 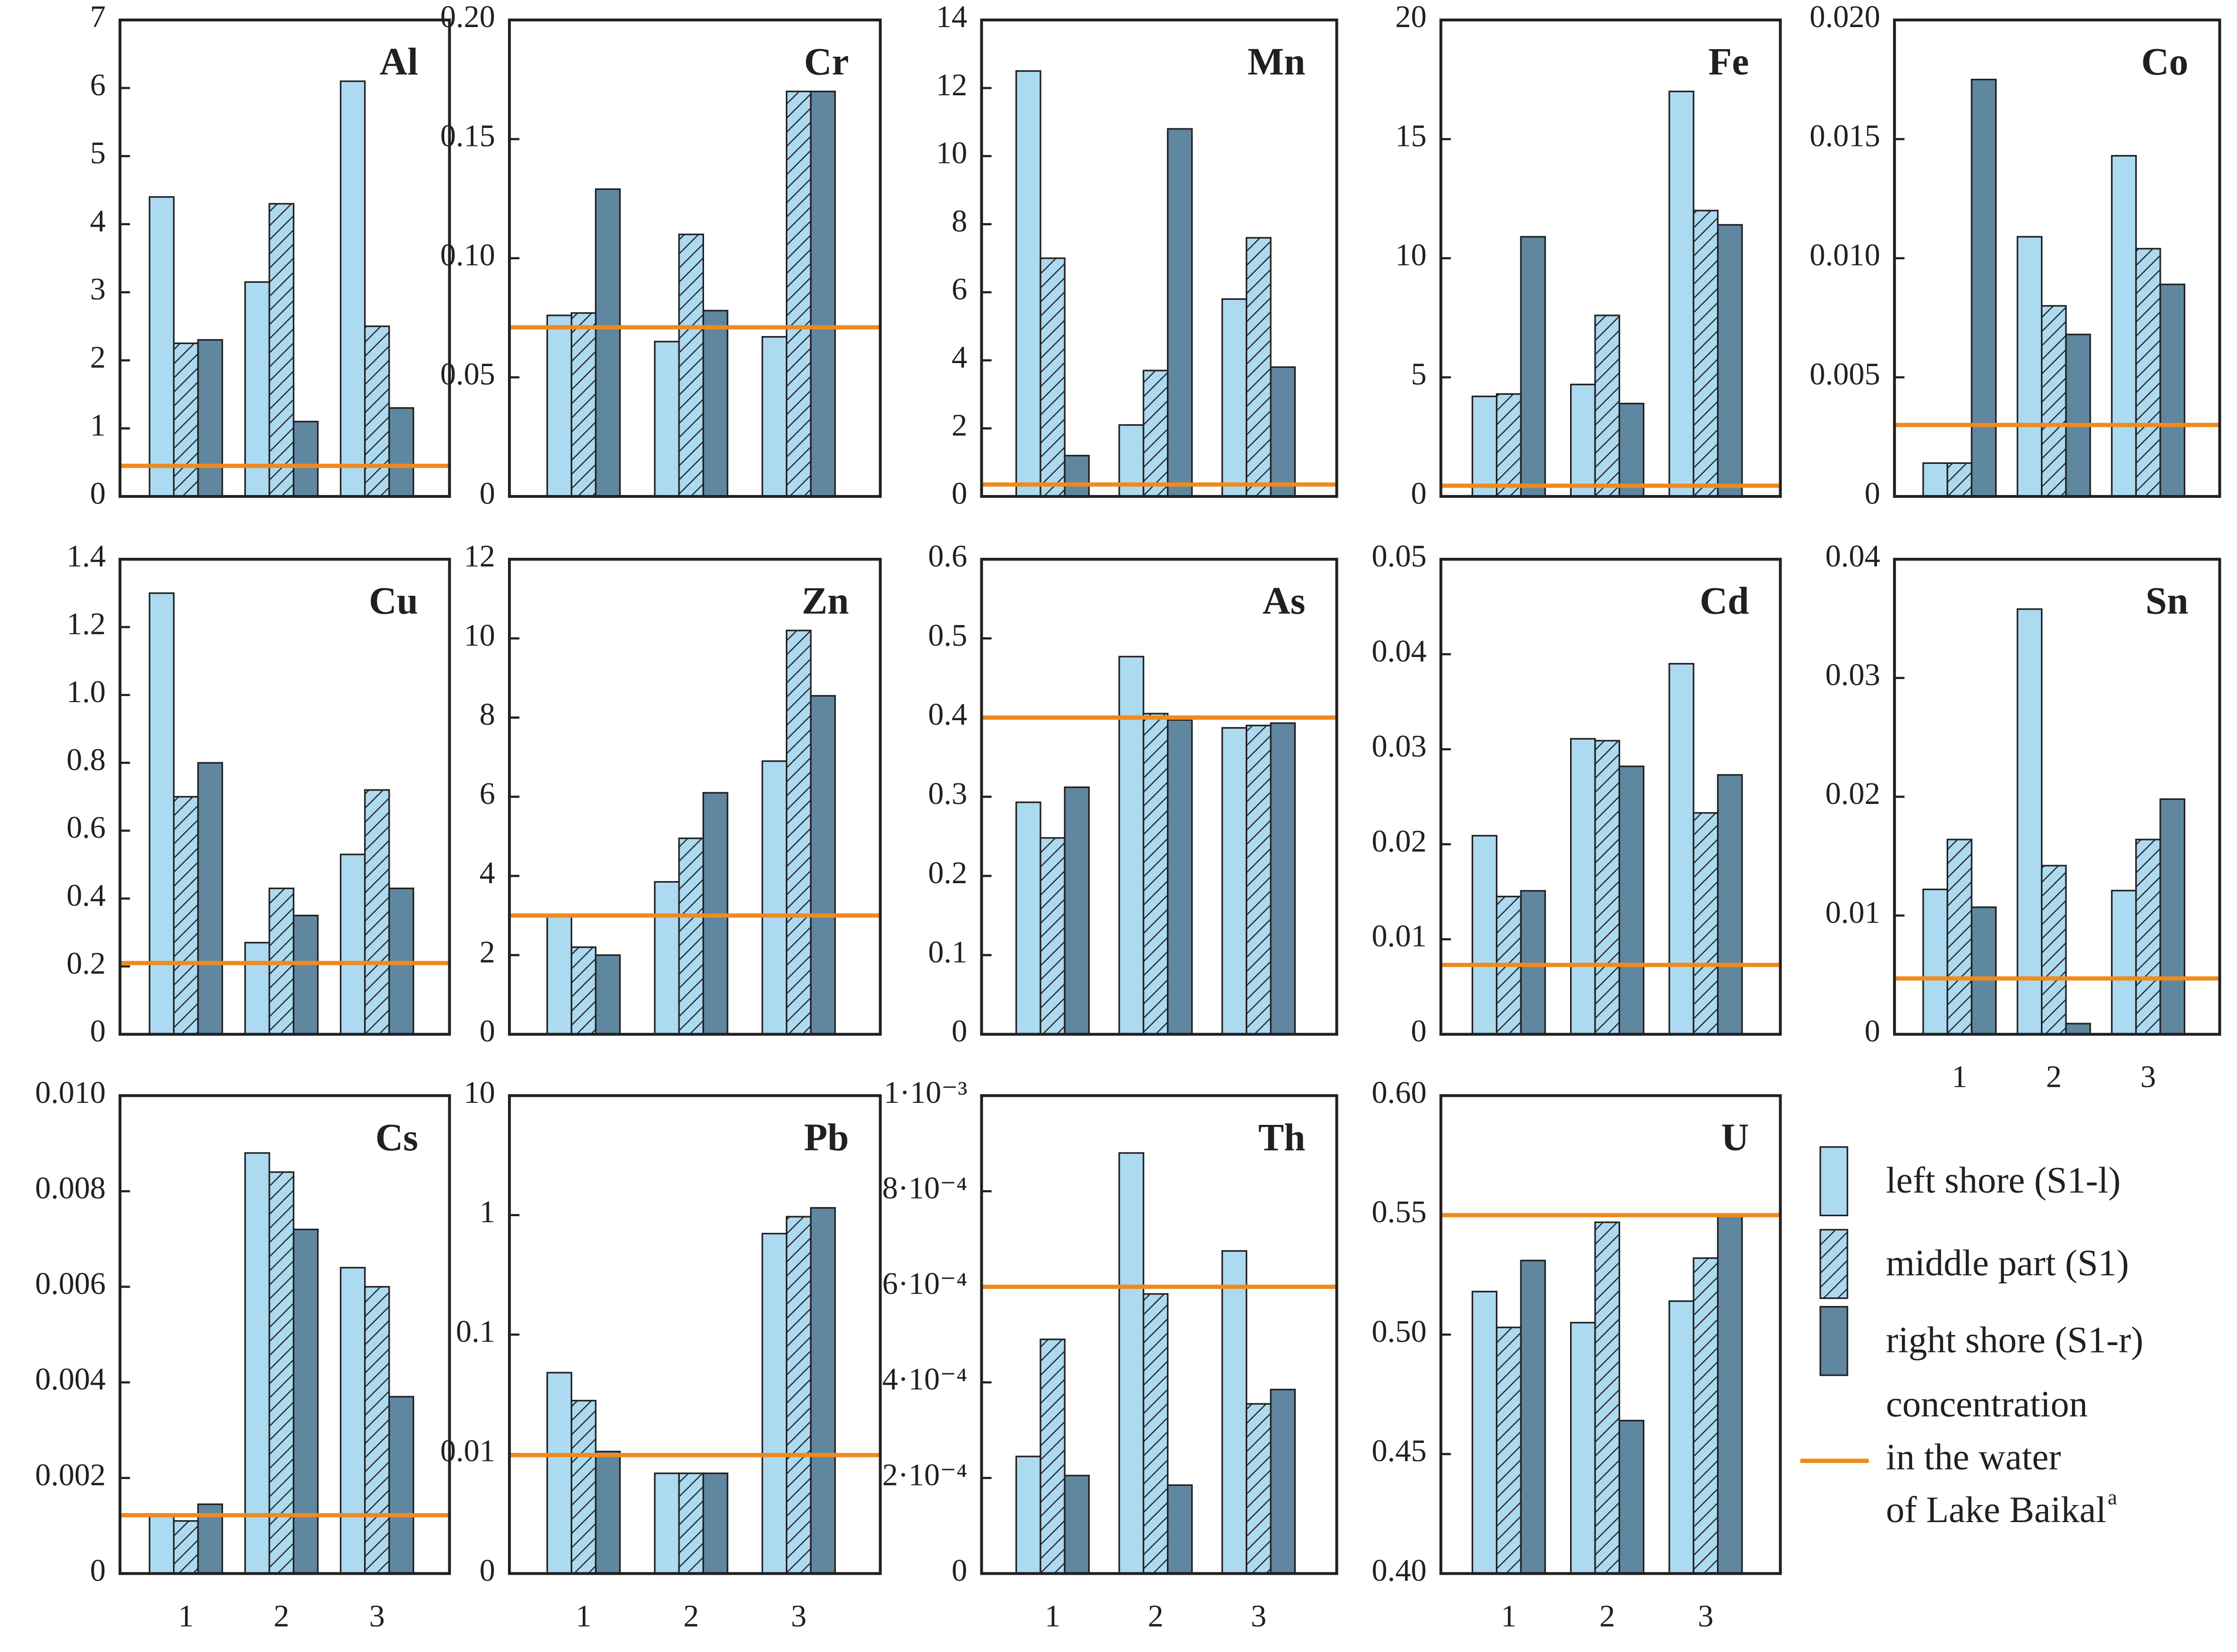 What do you see at coordinates (487, 793) in the screenshot?
I see `y-tick-label: 6` at bounding box center [487, 793].